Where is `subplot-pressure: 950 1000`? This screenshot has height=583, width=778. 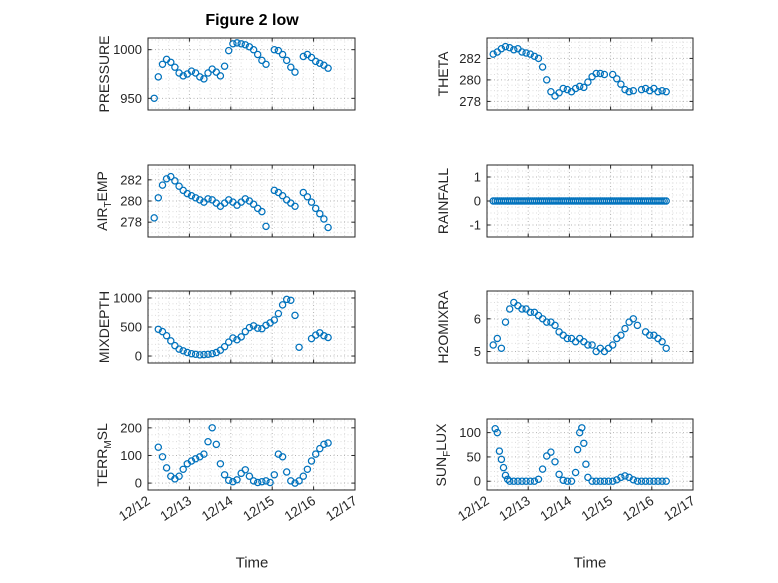
subplot-pressure: 950 1000 is located at coordinates (234, 74).